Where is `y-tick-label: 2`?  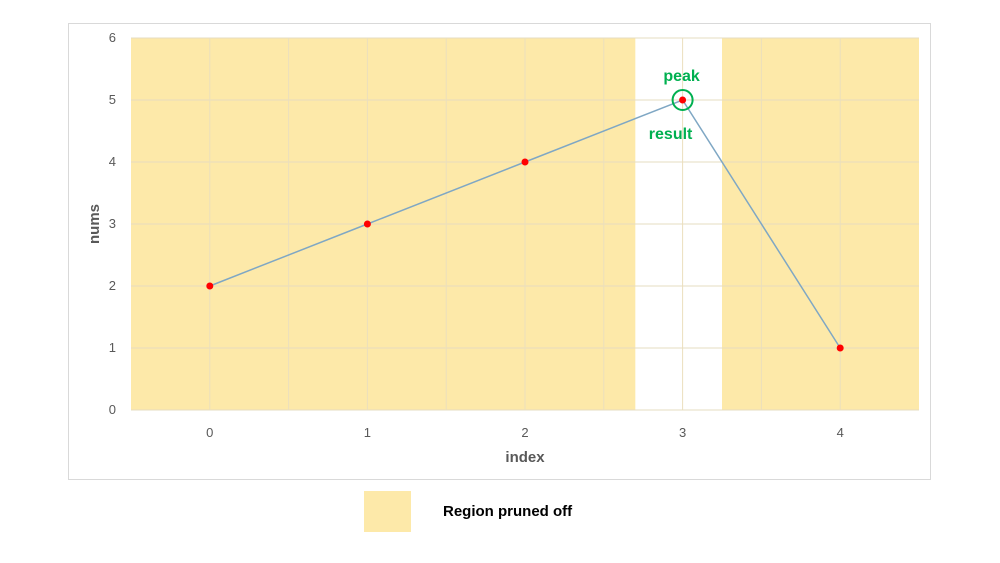
y-tick-label: 2 is located at coordinates (112, 285).